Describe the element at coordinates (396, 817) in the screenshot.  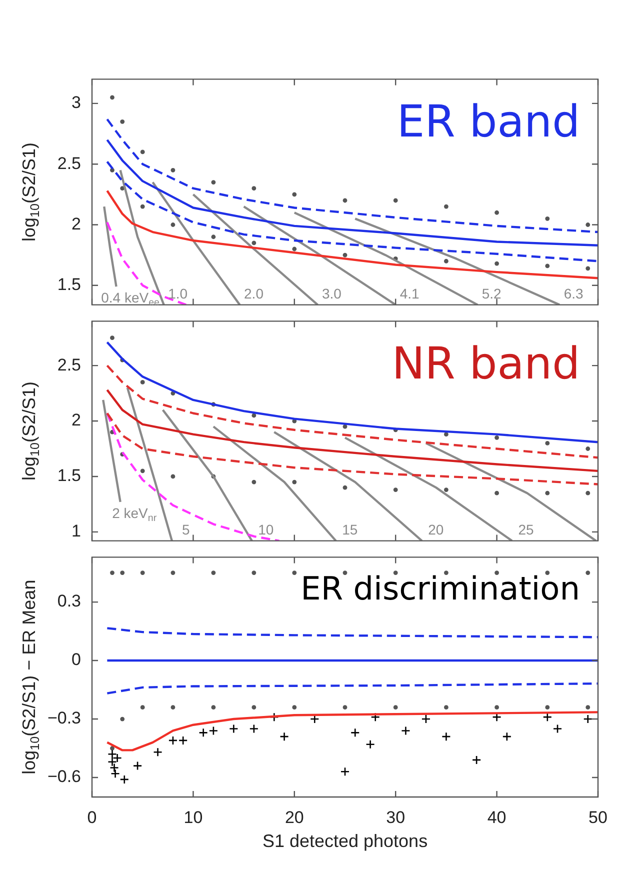
I see `x-tick-label: 30` at that location.